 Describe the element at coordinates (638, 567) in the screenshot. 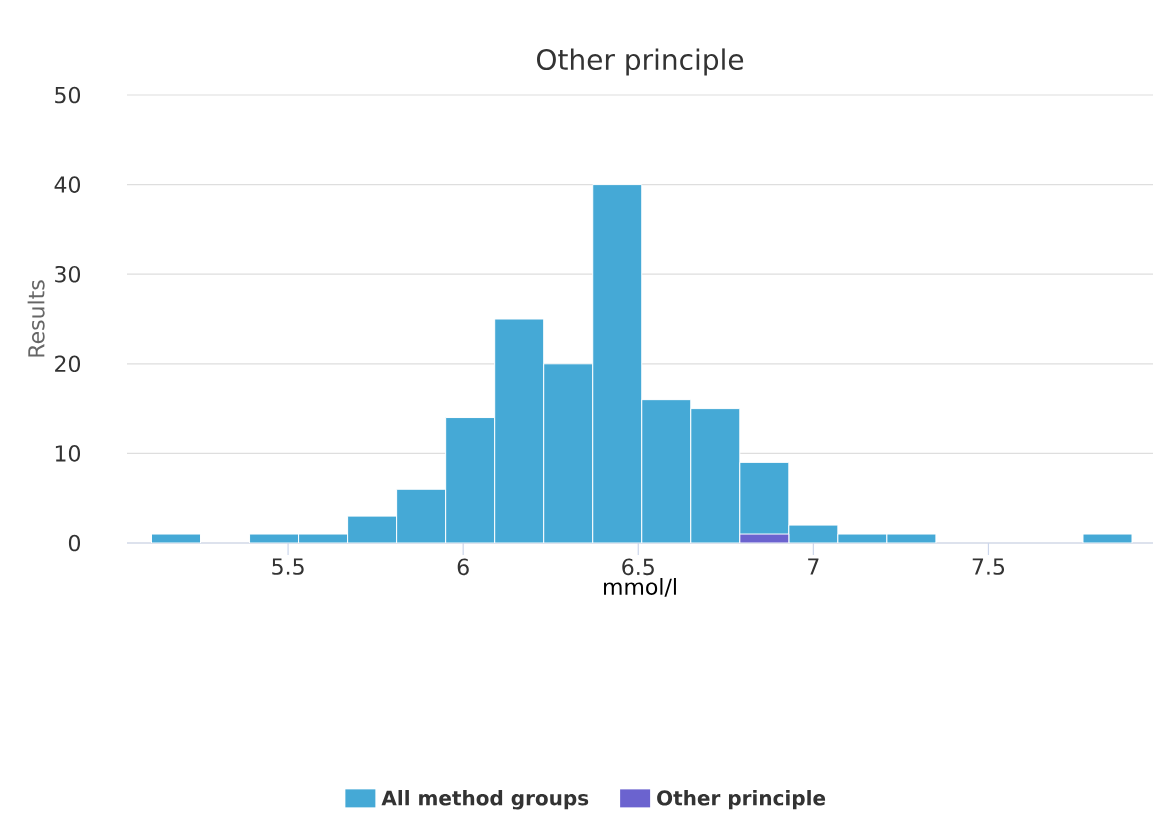

I see `x-tick-label: 6.5` at that location.